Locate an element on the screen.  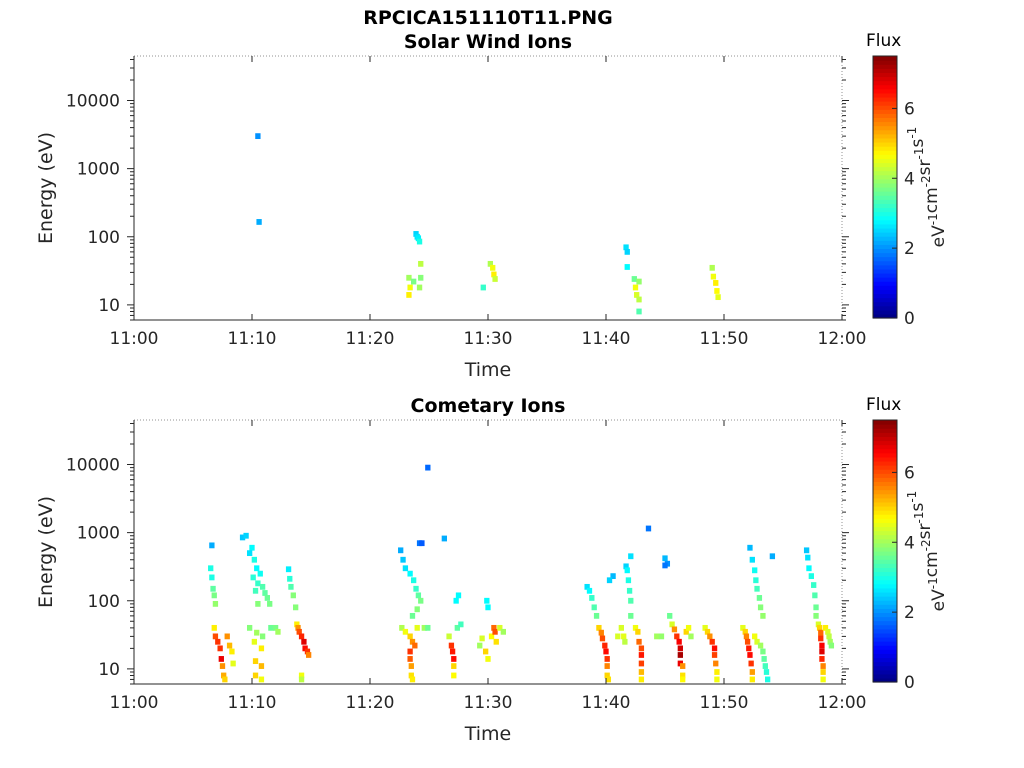
unit-exponent: -2 is located at coordinates (926, 181).